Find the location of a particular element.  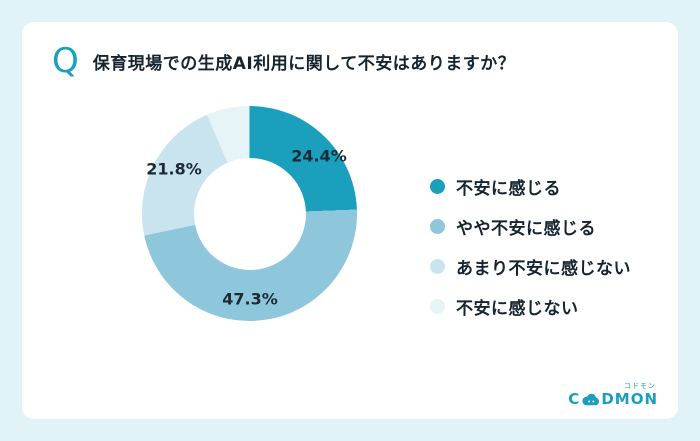

legend: 不安に感じる やや不安に感じる あまり不安に感じない 不安に感じない is located at coordinates (530, 246).